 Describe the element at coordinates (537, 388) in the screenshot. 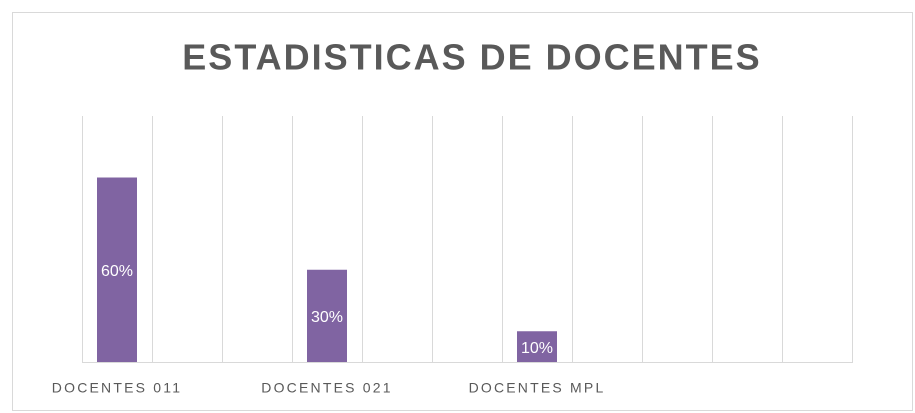

I see `x-tick-label: DOCENTES MPL` at that location.